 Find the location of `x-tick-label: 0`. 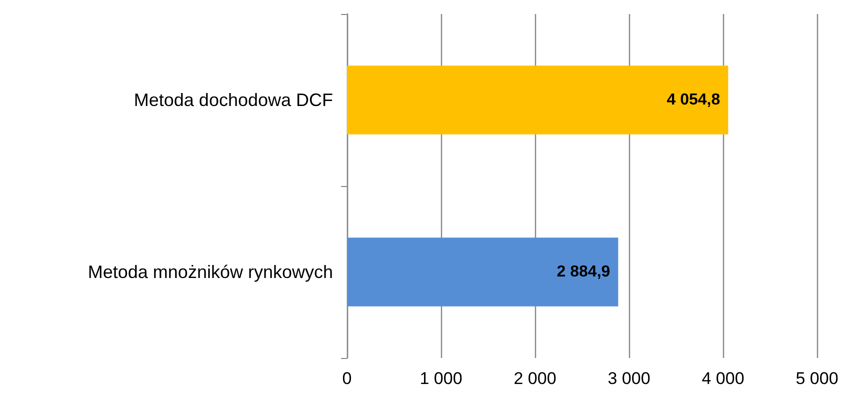

x-tick-label: 0 is located at coordinates (347, 378).